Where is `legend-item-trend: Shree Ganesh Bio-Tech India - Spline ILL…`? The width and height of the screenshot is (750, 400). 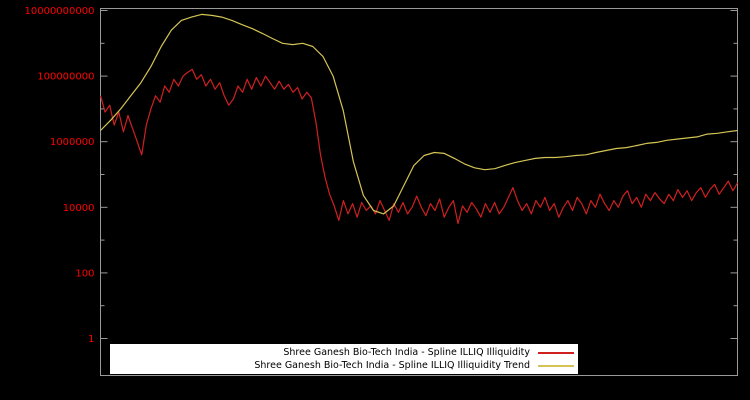 legend-item-trend: Shree Ganesh Bio-Tech India - Spline ILL… is located at coordinates (344, 366).